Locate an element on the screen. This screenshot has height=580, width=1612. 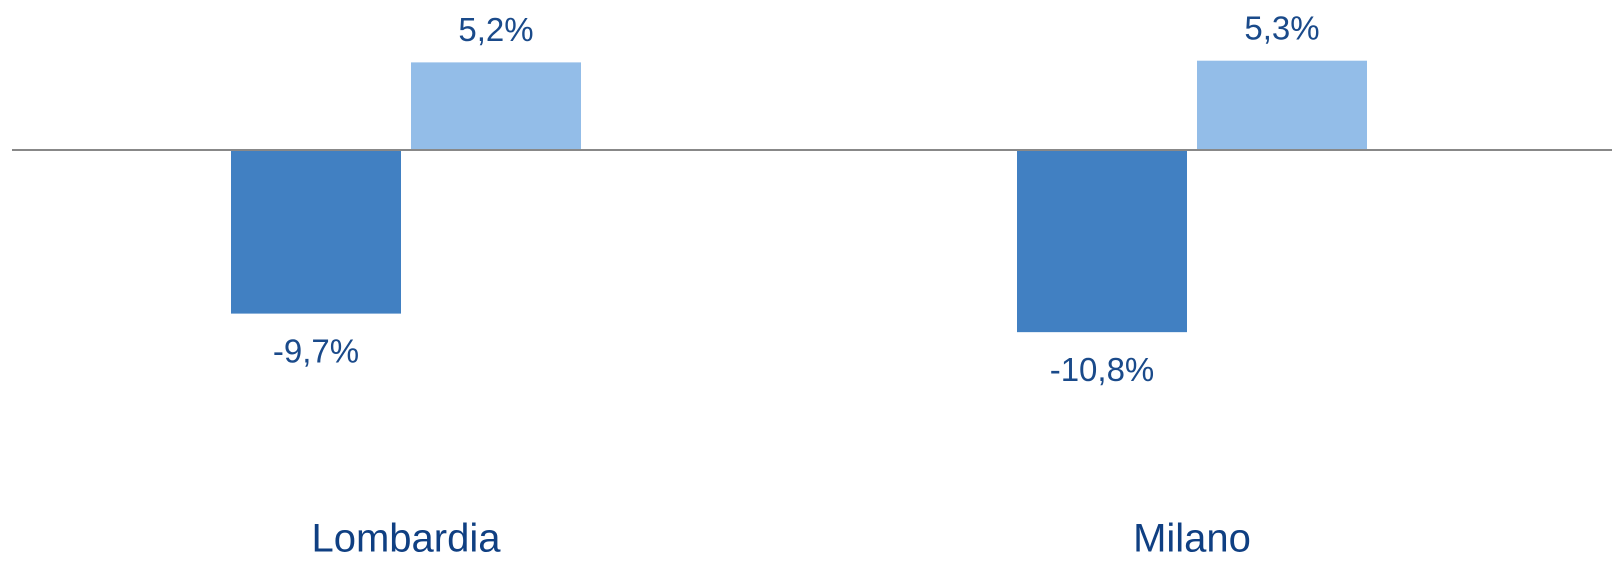
value-label: 5,3% is located at coordinates (1281, 27).